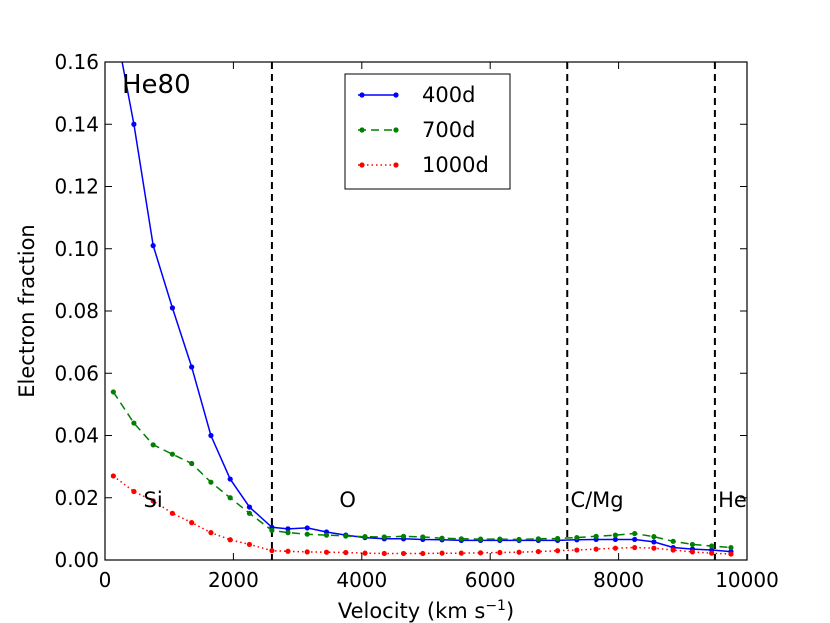 The image size is (830, 623). Describe the element at coordinates (76, 373) in the screenshot. I see `y-tick-label: 0.06` at that location.